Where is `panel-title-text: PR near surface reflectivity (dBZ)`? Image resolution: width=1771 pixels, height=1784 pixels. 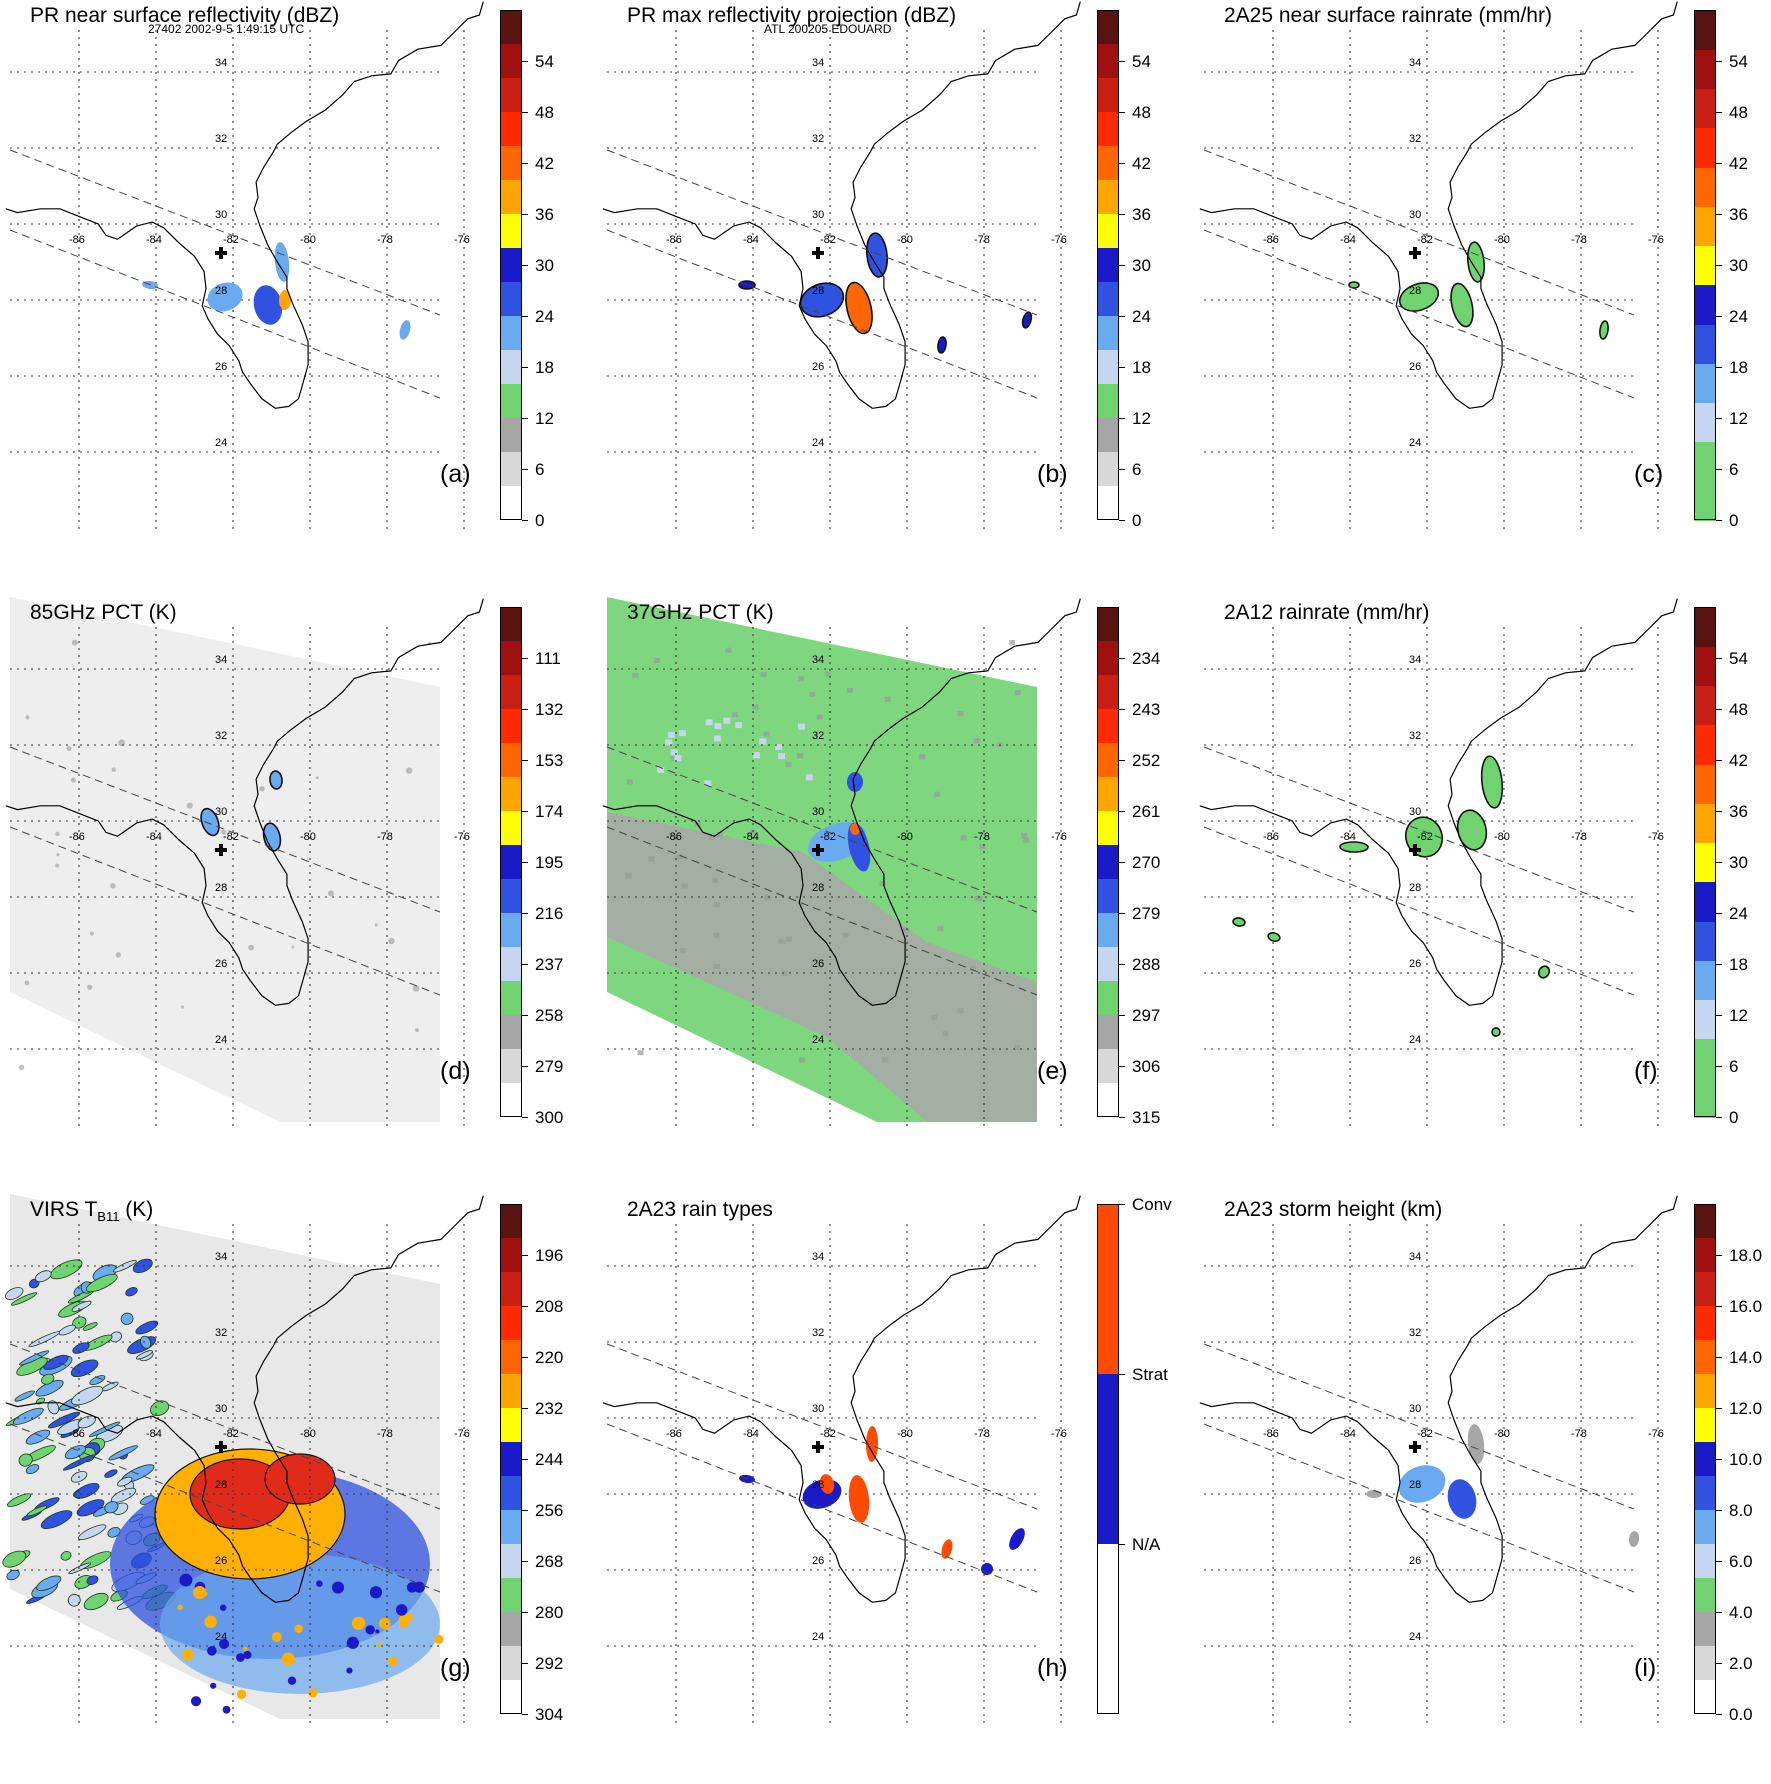
panel-title-text: PR near surface reflectivity (dBZ) is located at coordinates (185, 15).